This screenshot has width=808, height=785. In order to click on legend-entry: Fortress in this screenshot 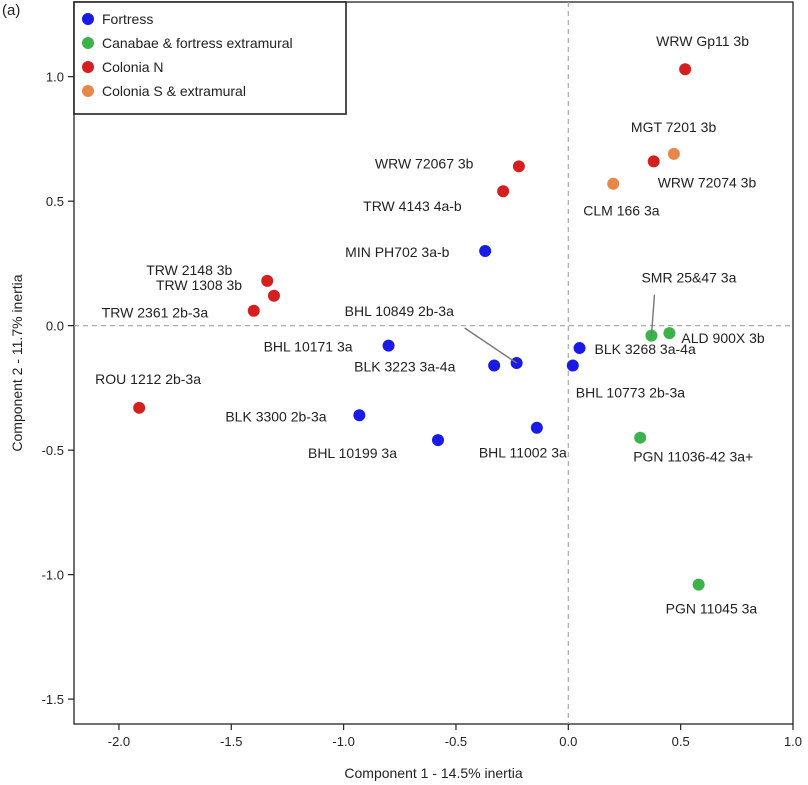, I will do `click(127, 19)`.